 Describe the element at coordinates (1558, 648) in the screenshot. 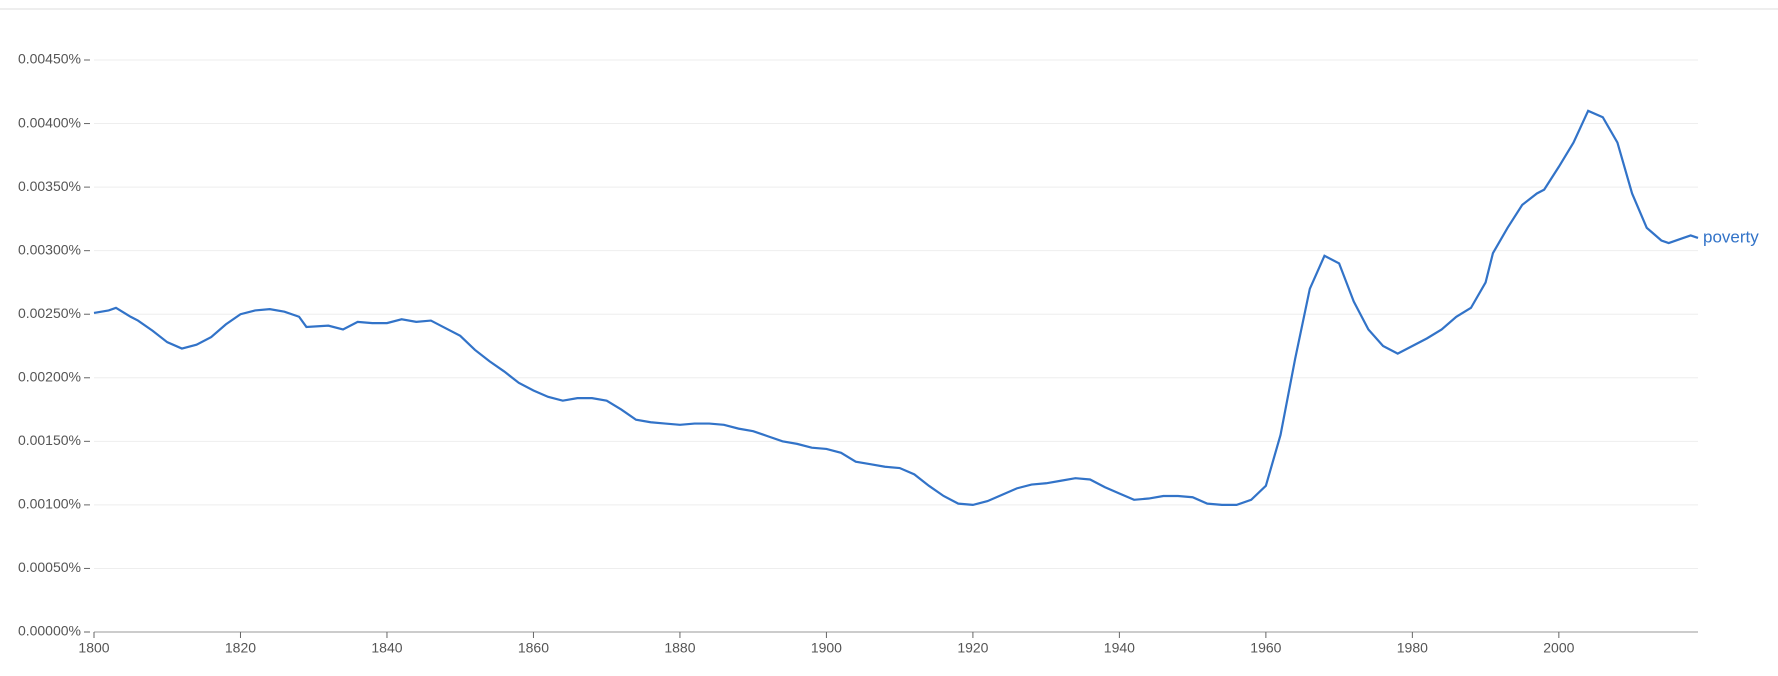

I see `x-tick-label: 2000` at that location.